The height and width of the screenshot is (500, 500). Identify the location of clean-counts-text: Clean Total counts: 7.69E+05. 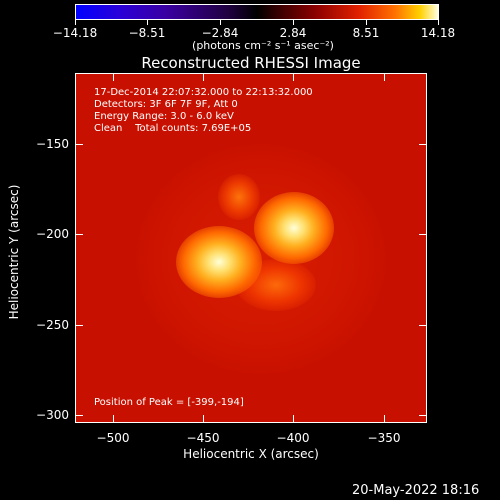
(173, 128).